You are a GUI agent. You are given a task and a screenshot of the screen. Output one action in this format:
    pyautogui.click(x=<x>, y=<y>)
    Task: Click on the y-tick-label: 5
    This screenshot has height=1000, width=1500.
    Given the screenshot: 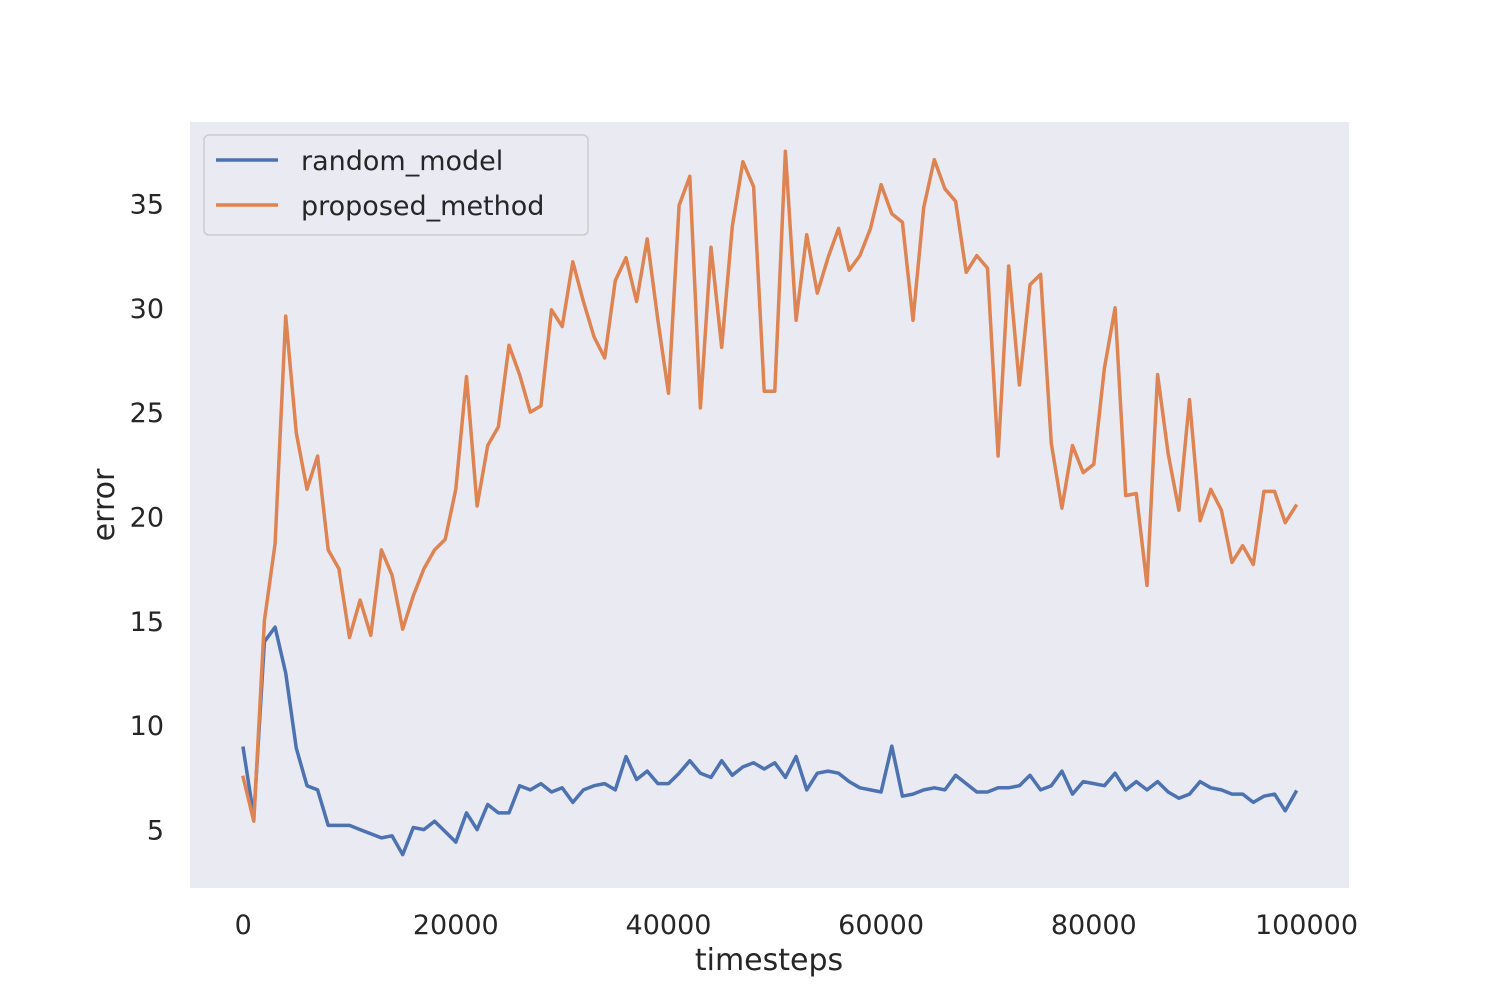 What is the action you would take?
    pyautogui.click(x=155, y=831)
    